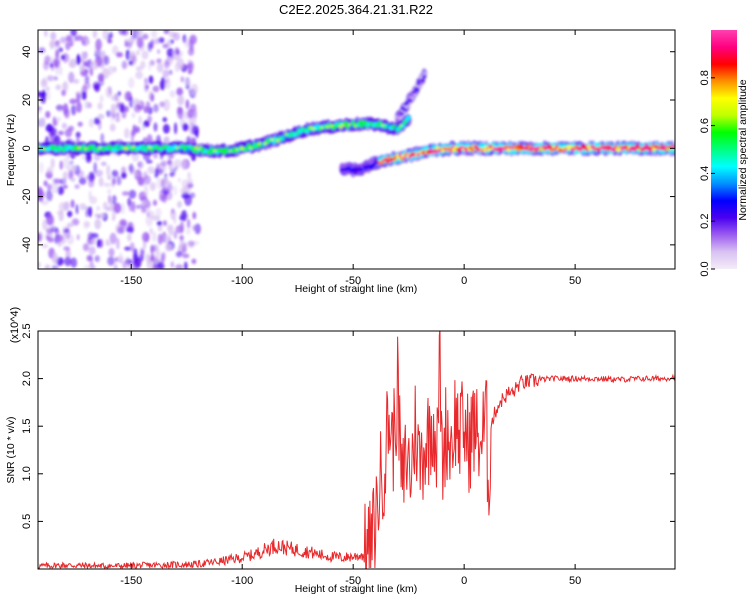 This screenshot has height=600, width=750. What do you see at coordinates (27, 521) in the screenshot?
I see `snr-ytick-label: 0.5` at bounding box center [27, 521].